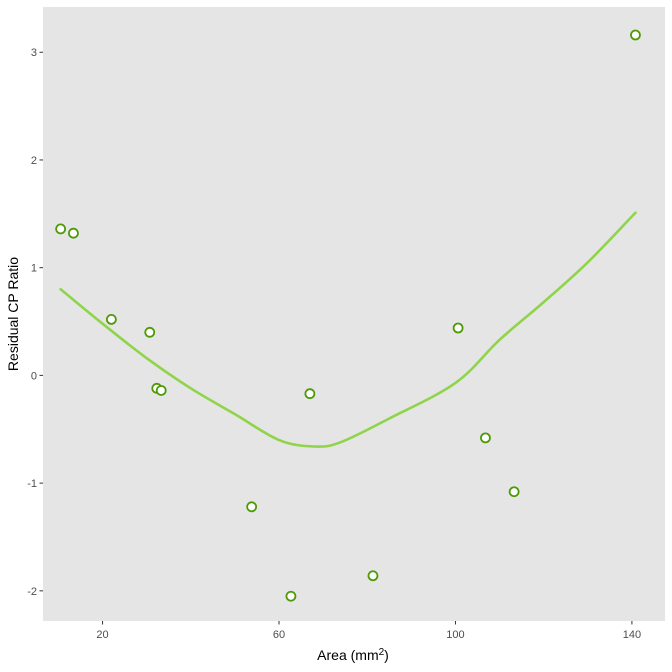 This screenshot has width=672, height=672. What do you see at coordinates (35, 322) in the screenshot?
I see `y-axis: -2 -1 0 1 2 3` at bounding box center [35, 322].